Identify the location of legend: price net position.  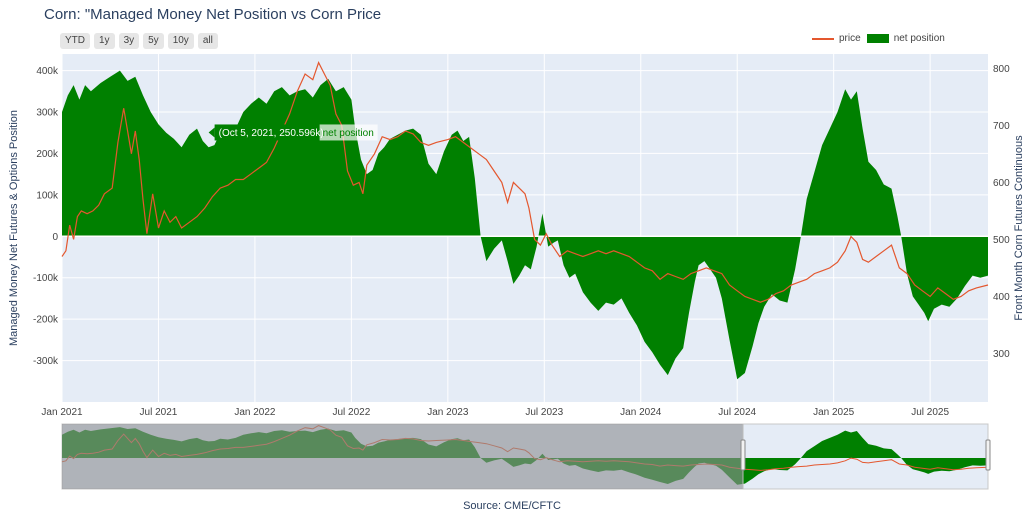
(878, 38).